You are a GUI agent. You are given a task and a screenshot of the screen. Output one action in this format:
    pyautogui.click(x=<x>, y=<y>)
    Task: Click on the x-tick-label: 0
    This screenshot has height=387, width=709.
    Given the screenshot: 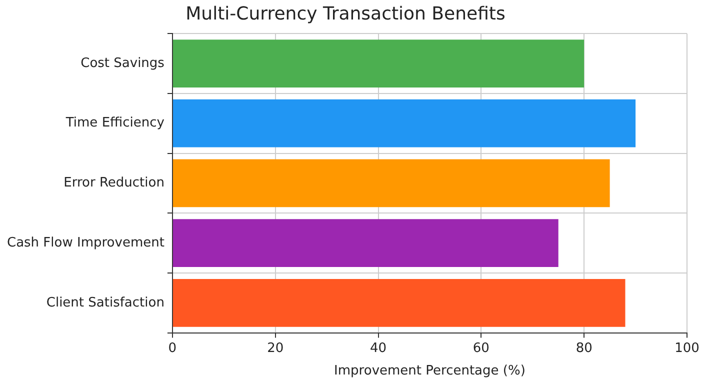 What is the action you would take?
    pyautogui.click(x=172, y=348)
    